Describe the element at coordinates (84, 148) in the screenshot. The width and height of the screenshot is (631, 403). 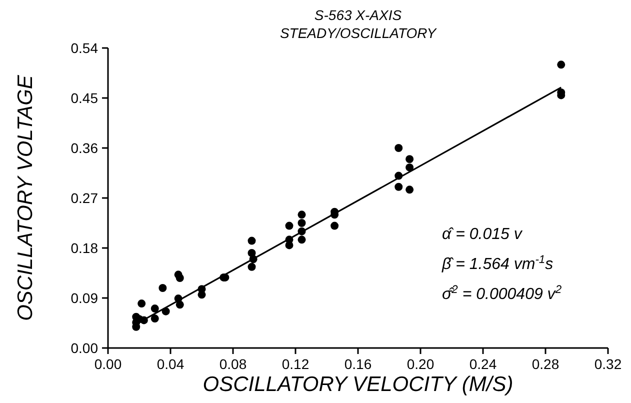
I see `y-tick-label: 0.36` at that location.